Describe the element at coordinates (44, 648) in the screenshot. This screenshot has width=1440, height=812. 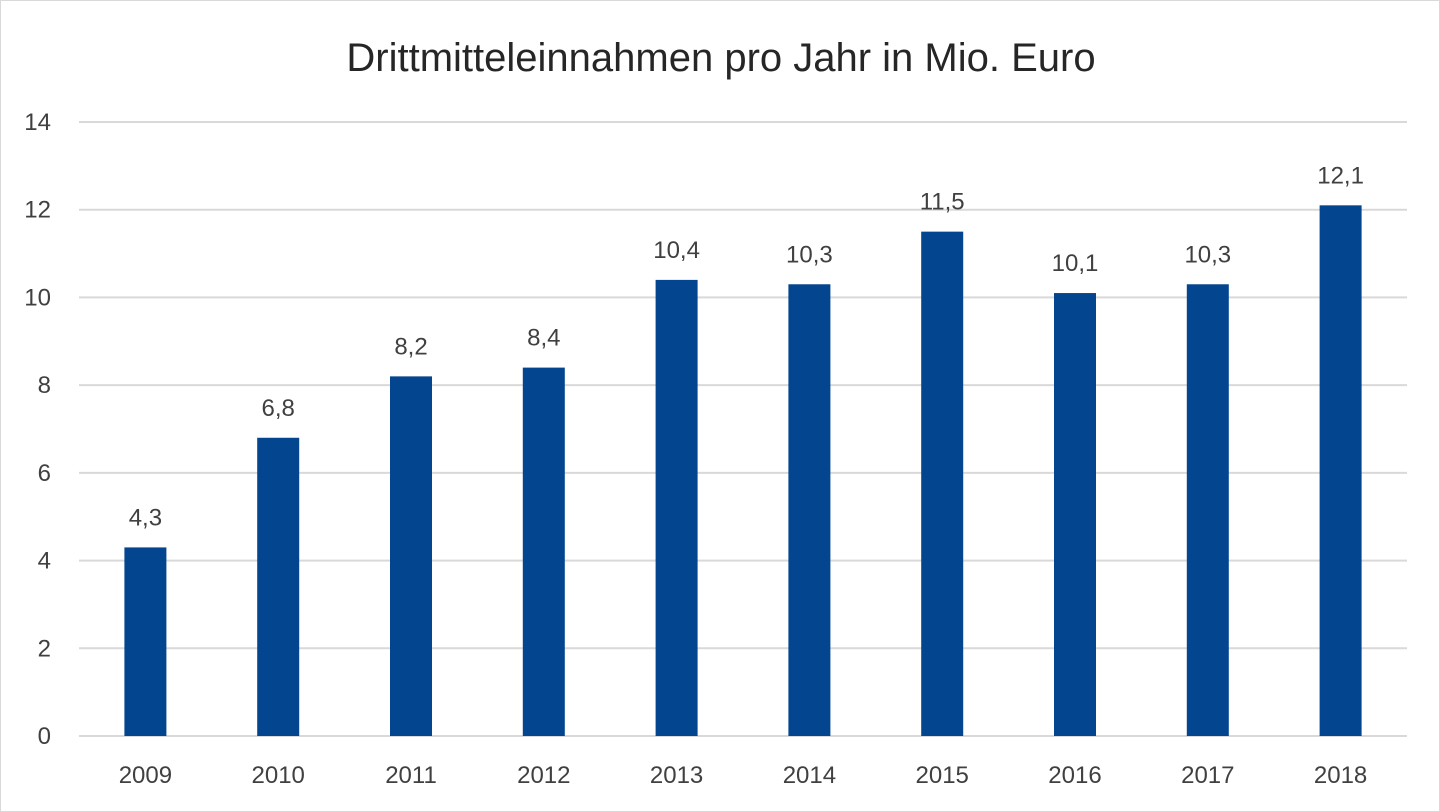
I see `y-tick-label: 2` at that location.